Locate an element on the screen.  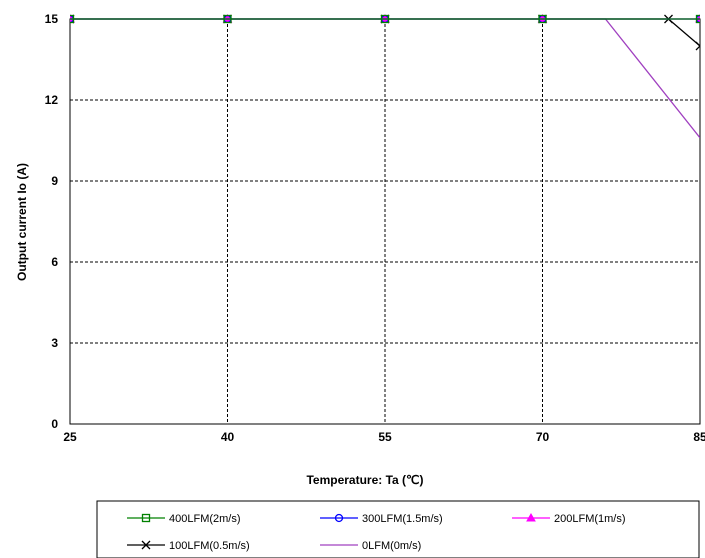
legend-item: 300LFM(1.5m/s) is located at coordinates (381, 519).